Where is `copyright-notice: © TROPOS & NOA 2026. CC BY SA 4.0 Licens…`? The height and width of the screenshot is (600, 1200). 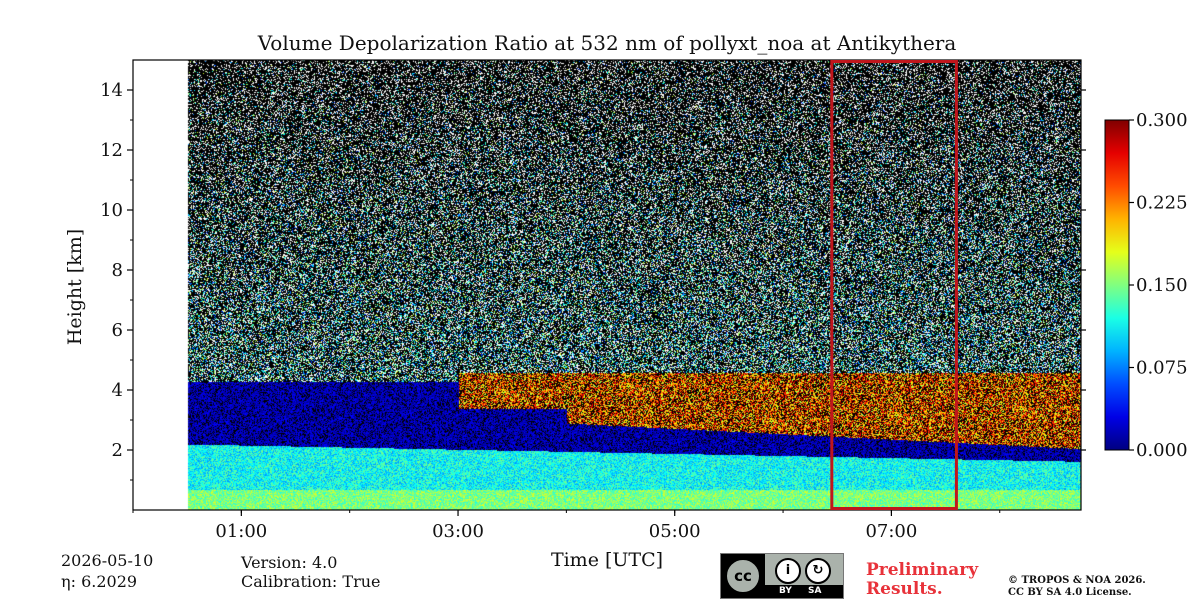 copyright-notice: © TROPOS & NOA 2026. CC BY SA 4.0 Licens… is located at coordinates (1077, 587).